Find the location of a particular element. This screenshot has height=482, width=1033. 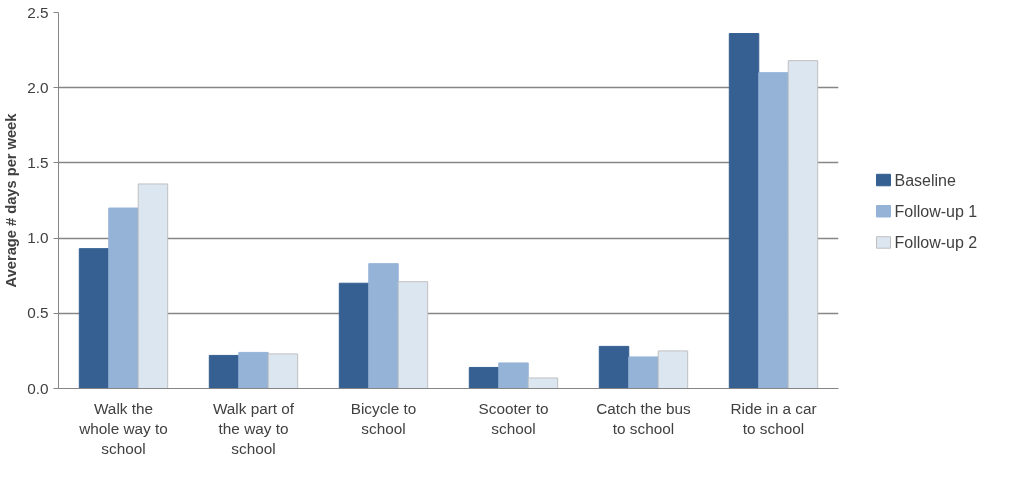

x-tick-label: Ride in a car to school is located at coordinates (773, 418).